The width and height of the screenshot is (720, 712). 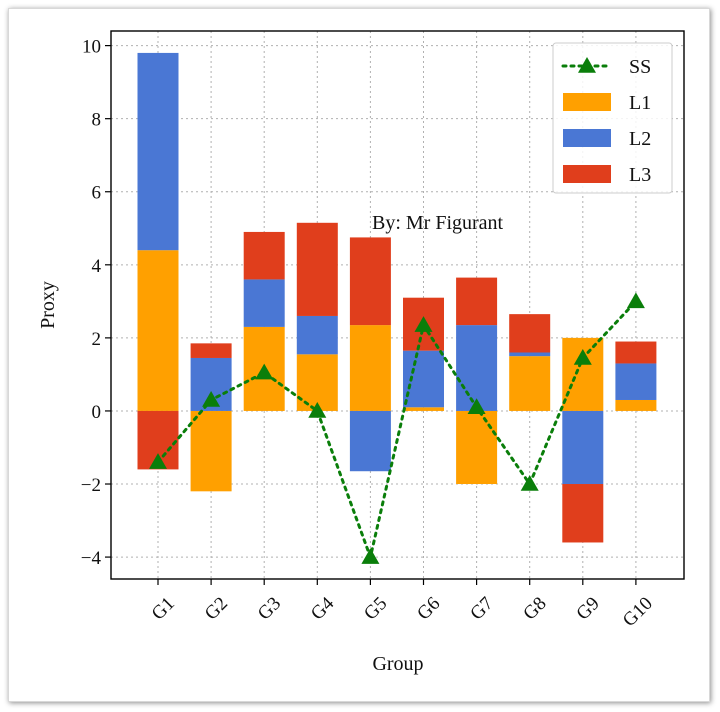 I want to click on bar-l2-g5, so click(x=370, y=441).